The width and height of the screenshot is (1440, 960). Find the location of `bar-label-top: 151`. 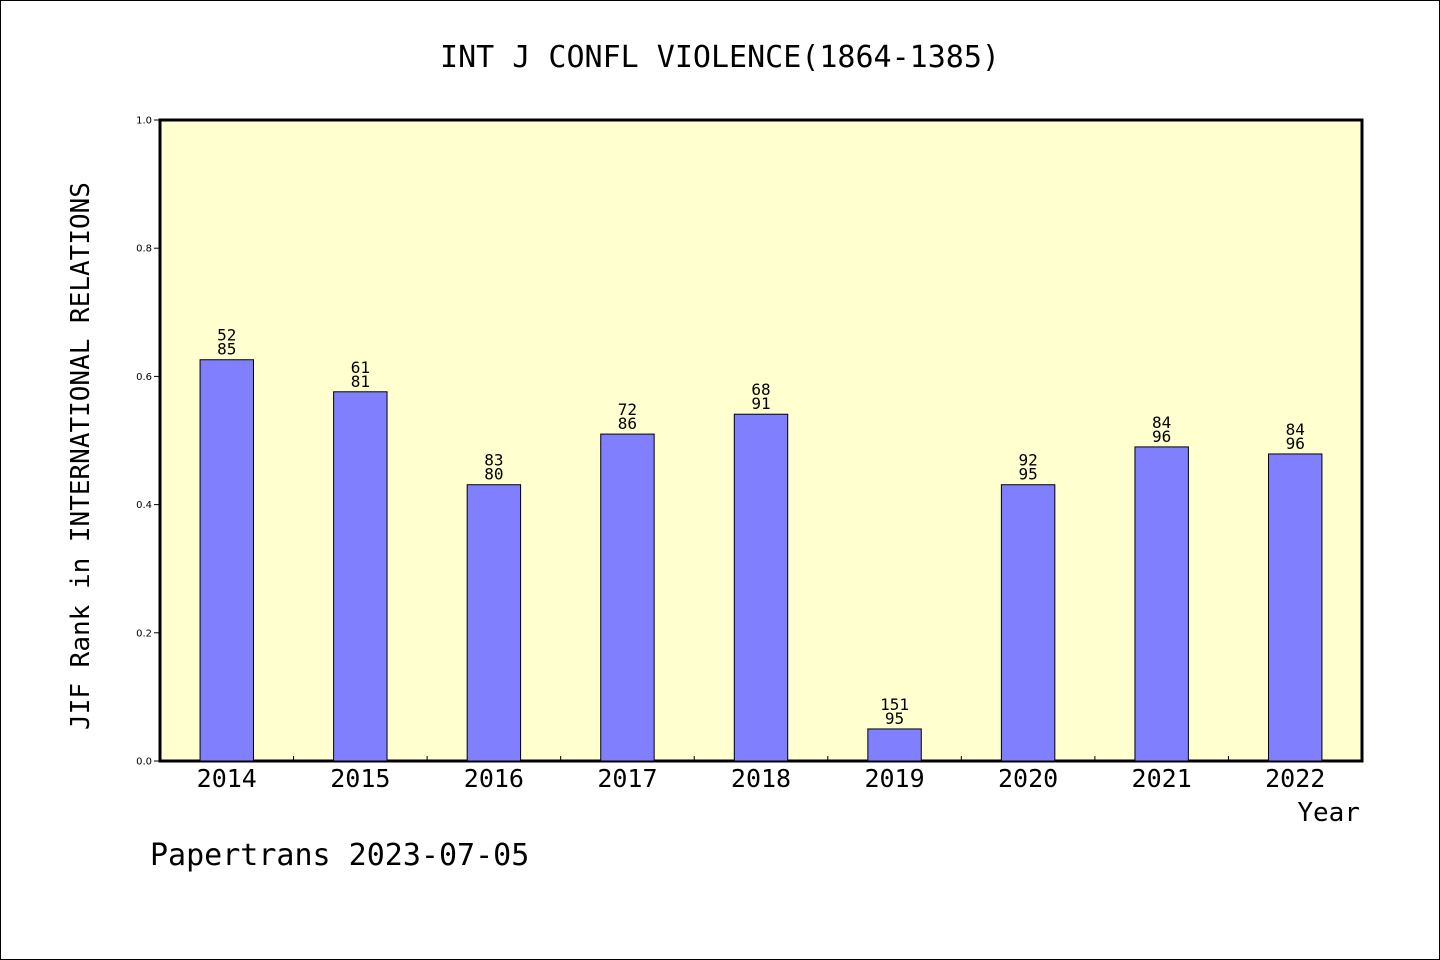

bar-label-top: 151 is located at coordinates (894, 704).